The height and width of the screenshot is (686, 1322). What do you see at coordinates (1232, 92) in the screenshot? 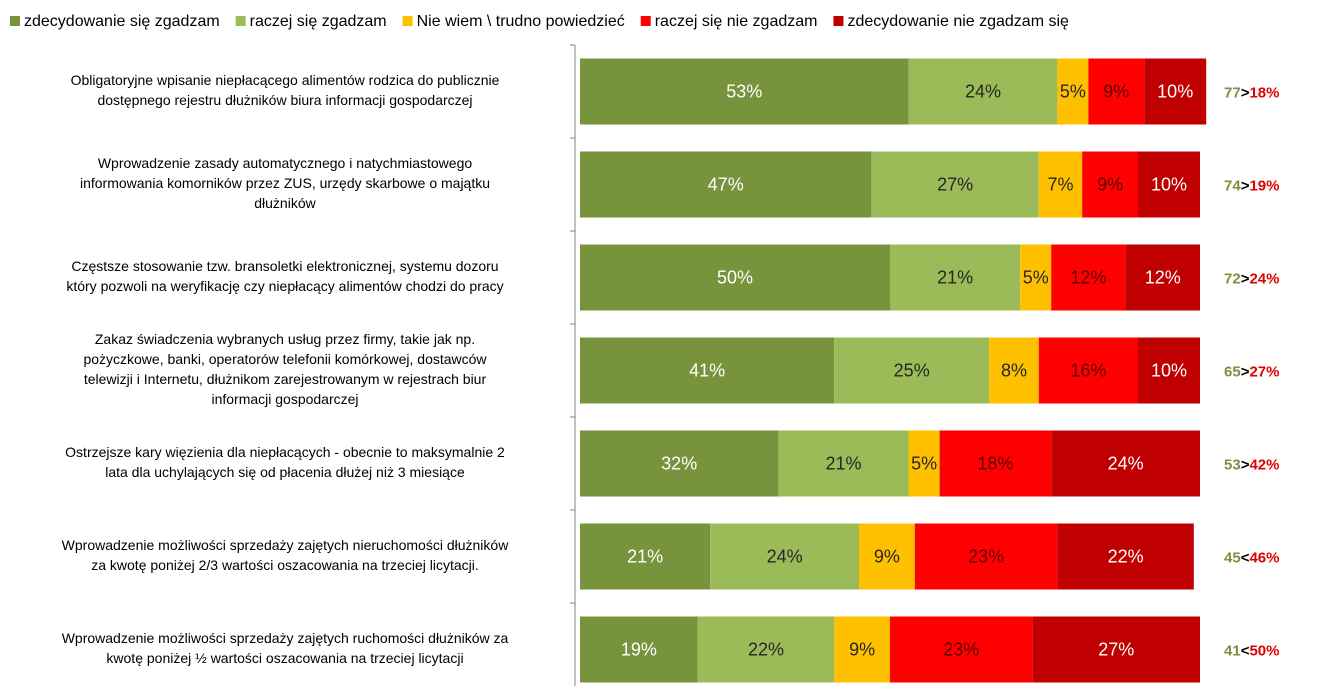
I see `summary-part: 77` at bounding box center [1232, 92].